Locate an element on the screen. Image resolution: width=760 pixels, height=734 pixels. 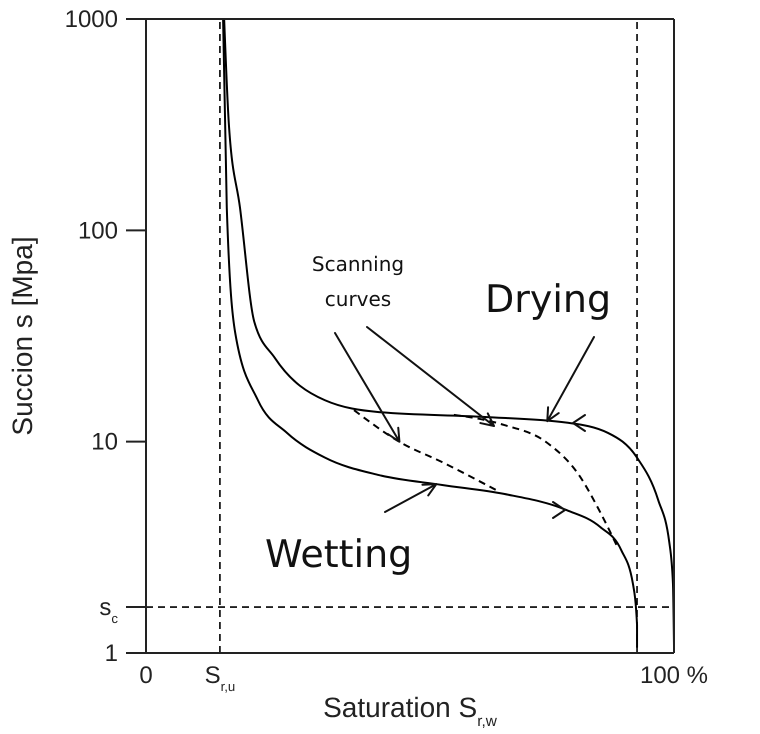
annotation: Scanning curves is located at coordinates (358, 281).